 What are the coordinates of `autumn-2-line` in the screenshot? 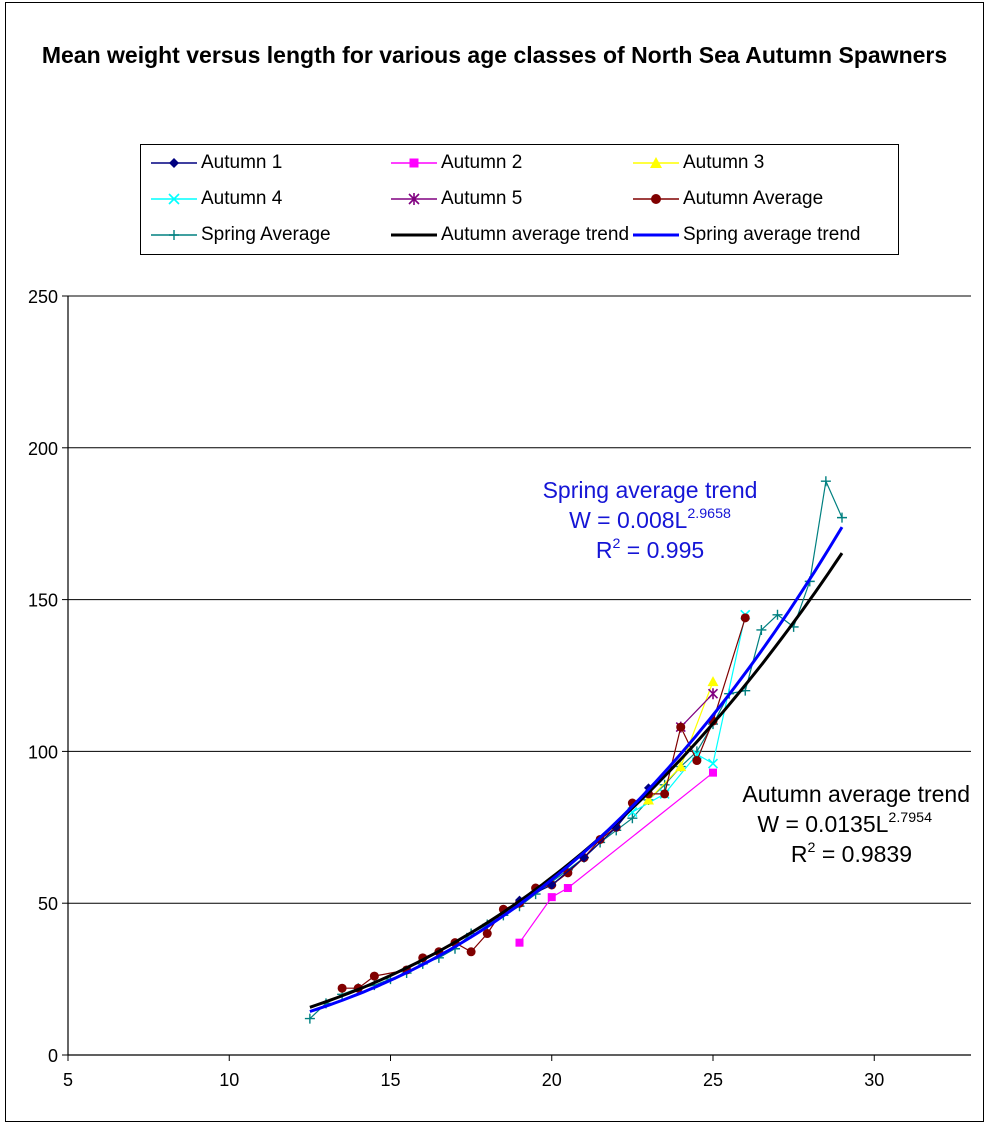 It's located at (616, 858).